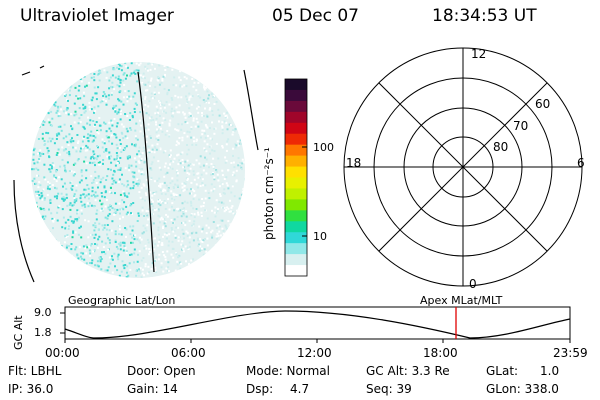 The width and height of the screenshot is (600, 400). What do you see at coordinates (161, 371) in the screenshot?
I see `status-door: Door: Open` at bounding box center [161, 371].